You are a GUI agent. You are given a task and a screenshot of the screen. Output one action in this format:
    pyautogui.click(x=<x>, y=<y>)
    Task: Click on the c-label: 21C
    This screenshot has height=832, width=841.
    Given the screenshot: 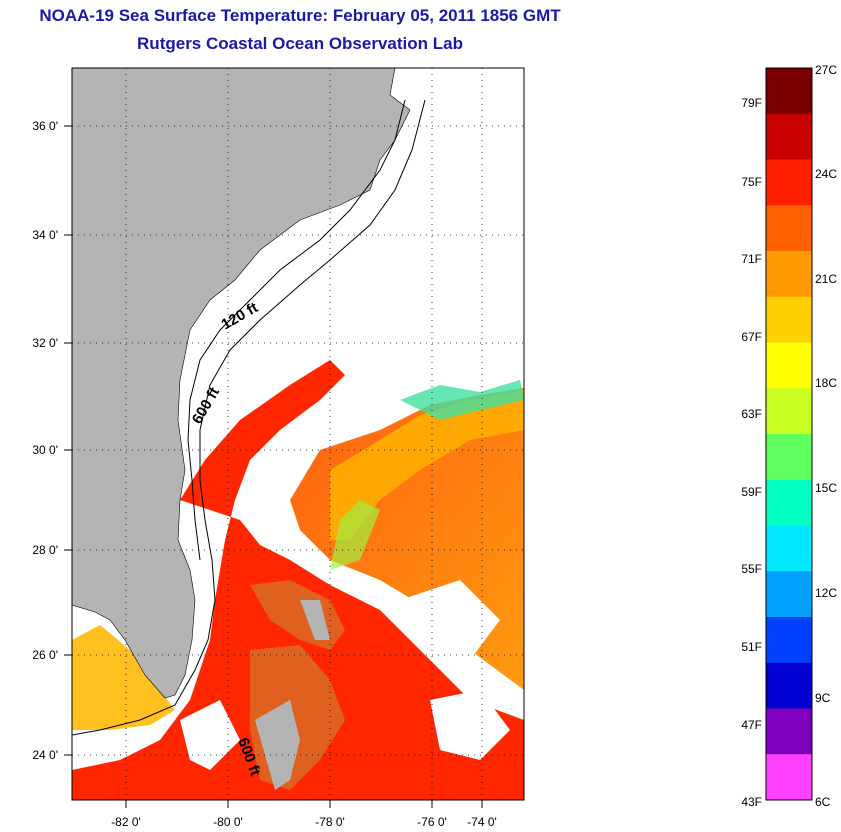 What is the action you would take?
    pyautogui.click(x=826, y=279)
    